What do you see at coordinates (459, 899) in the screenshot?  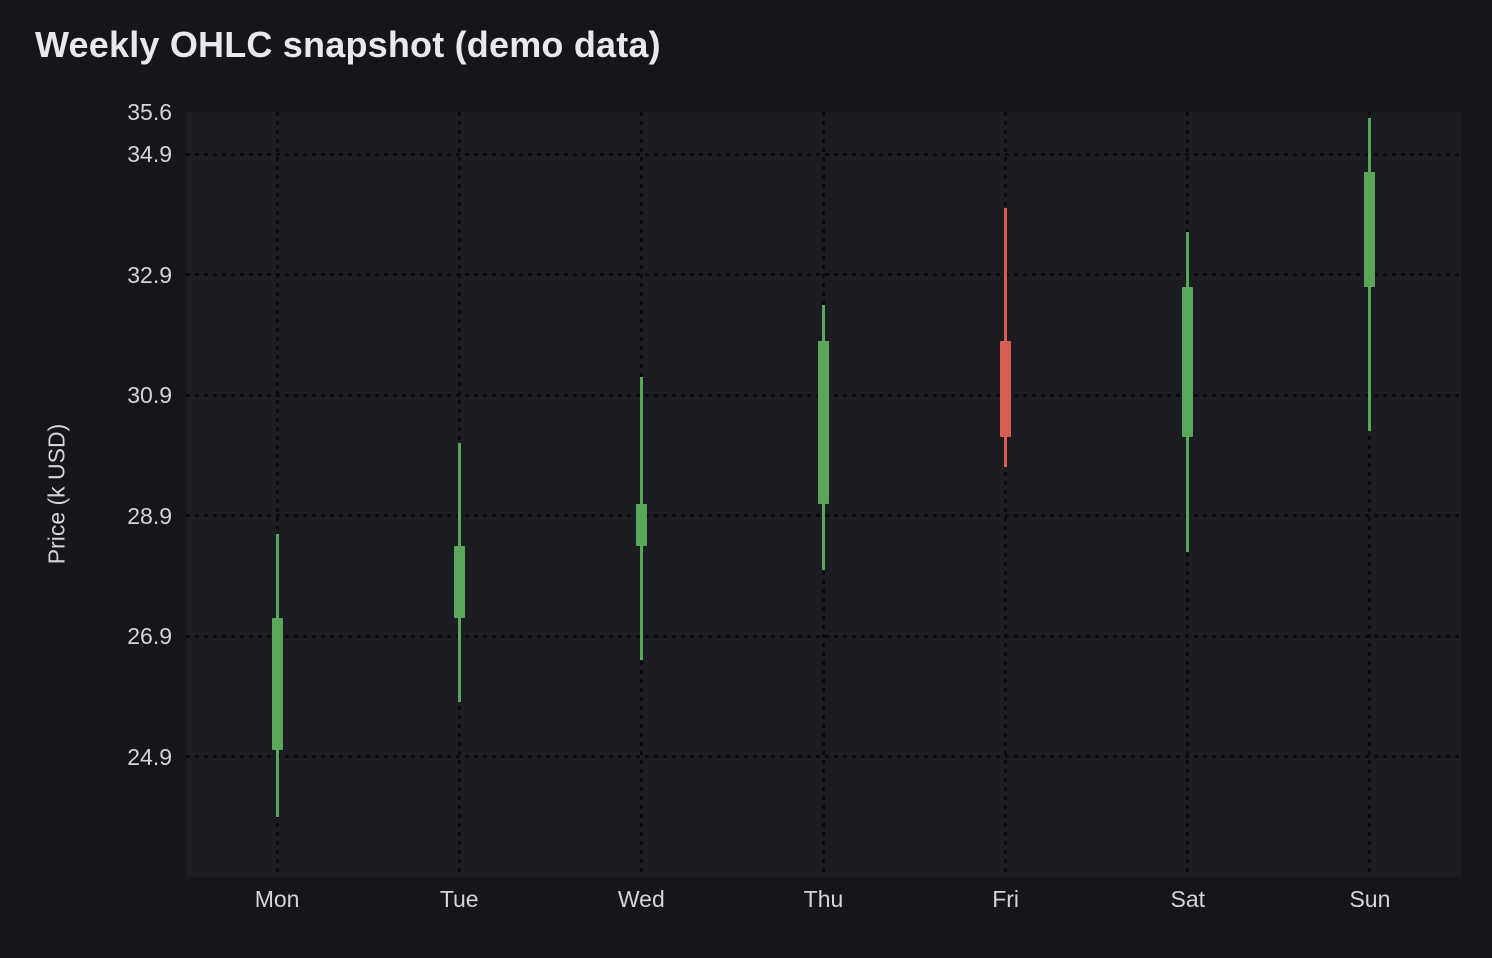 I see `xtick-label-tue: Tue` at bounding box center [459, 899].